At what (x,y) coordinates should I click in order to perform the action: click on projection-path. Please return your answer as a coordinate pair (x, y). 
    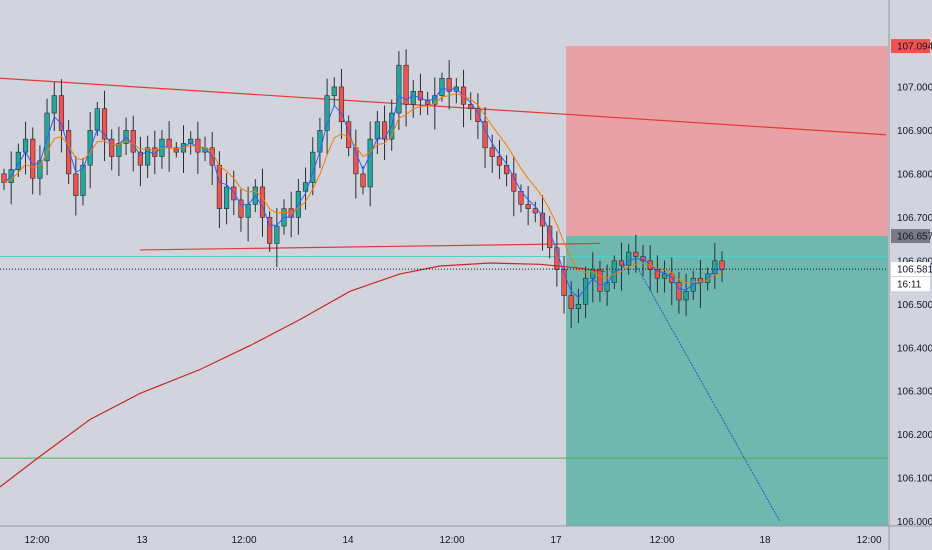
    Looking at the image, I should click on (708, 393).